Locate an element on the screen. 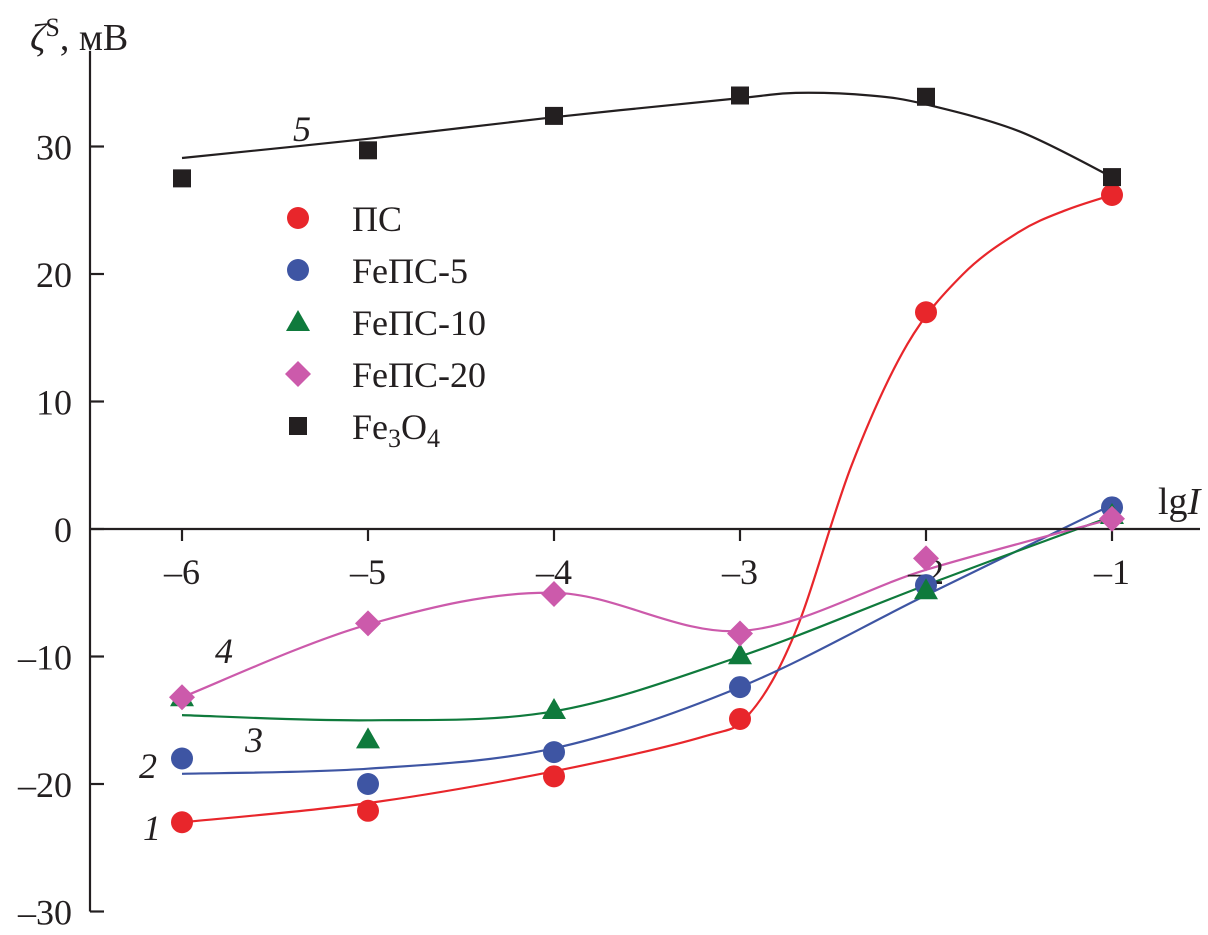 The image size is (1208, 935). curve-label: 1 is located at coordinates (152, 828).